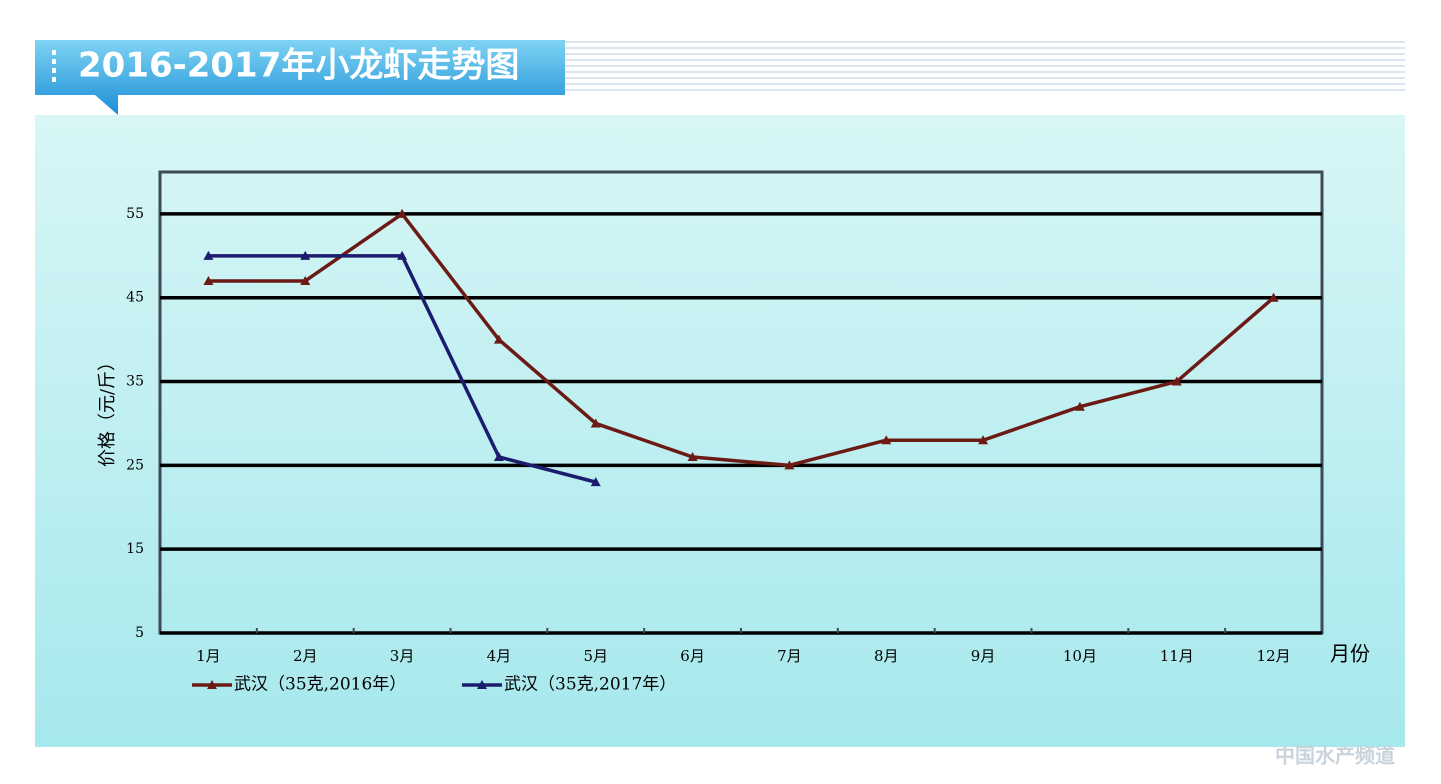 This screenshot has height=784, width=1441. What do you see at coordinates (320, 685) in the screenshot?
I see `legend-label: 武汉（35克,2016年）` at bounding box center [320, 685].